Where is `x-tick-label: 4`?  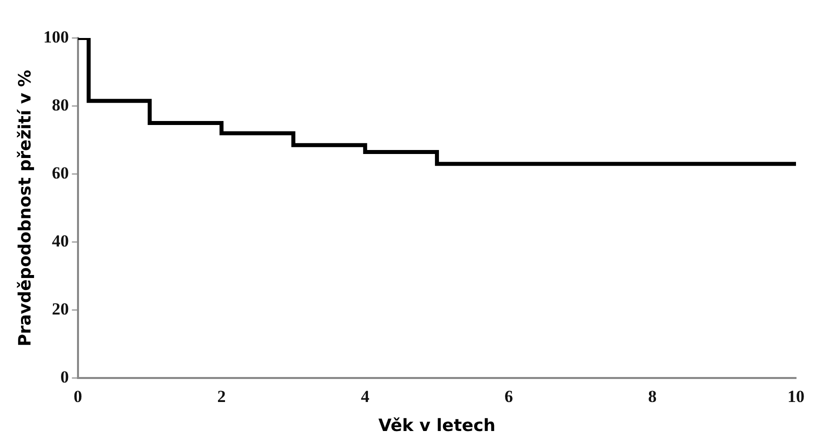
x-tick-label: 4 is located at coordinates (365, 396).